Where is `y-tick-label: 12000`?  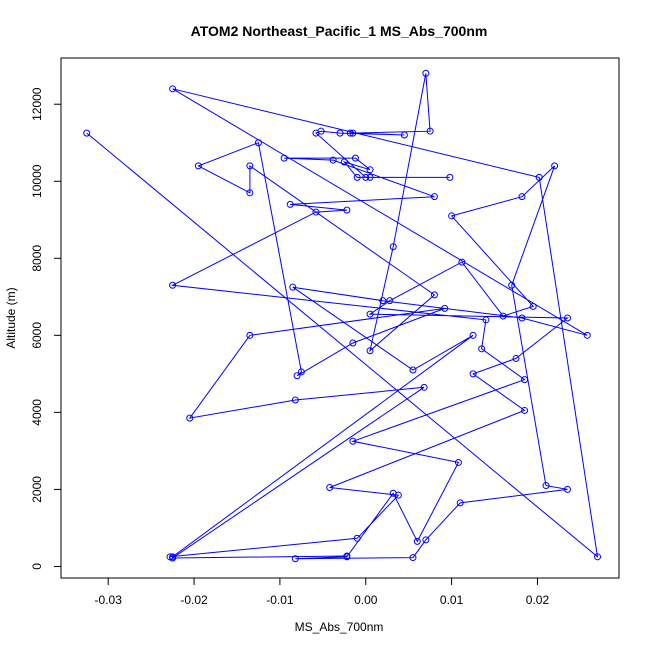
y-tick-label: 12000 is located at coordinates (37, 104).